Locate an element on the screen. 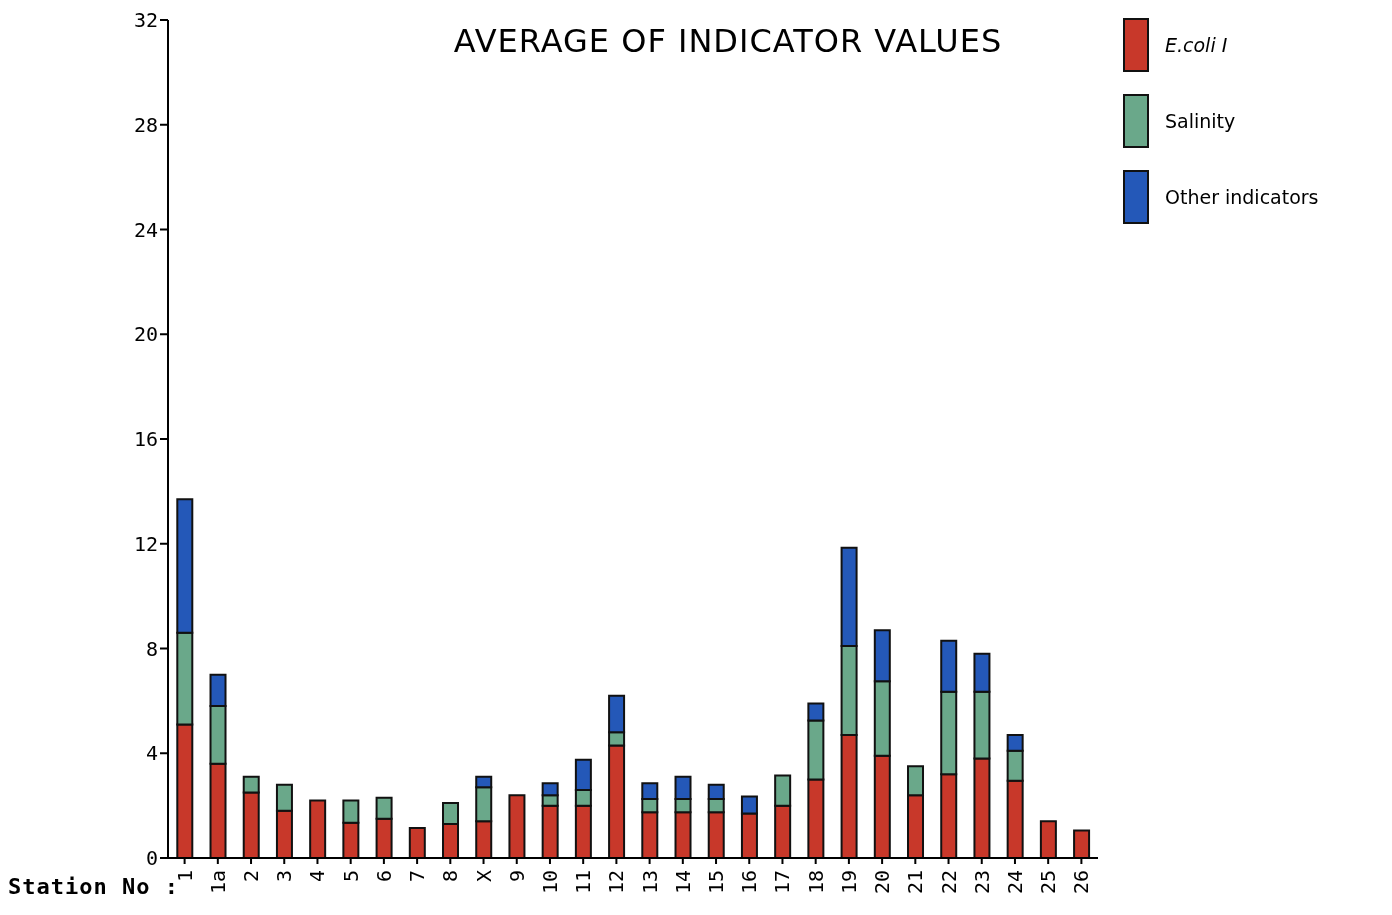  text: Salinity is located at coordinates (1200, 121).